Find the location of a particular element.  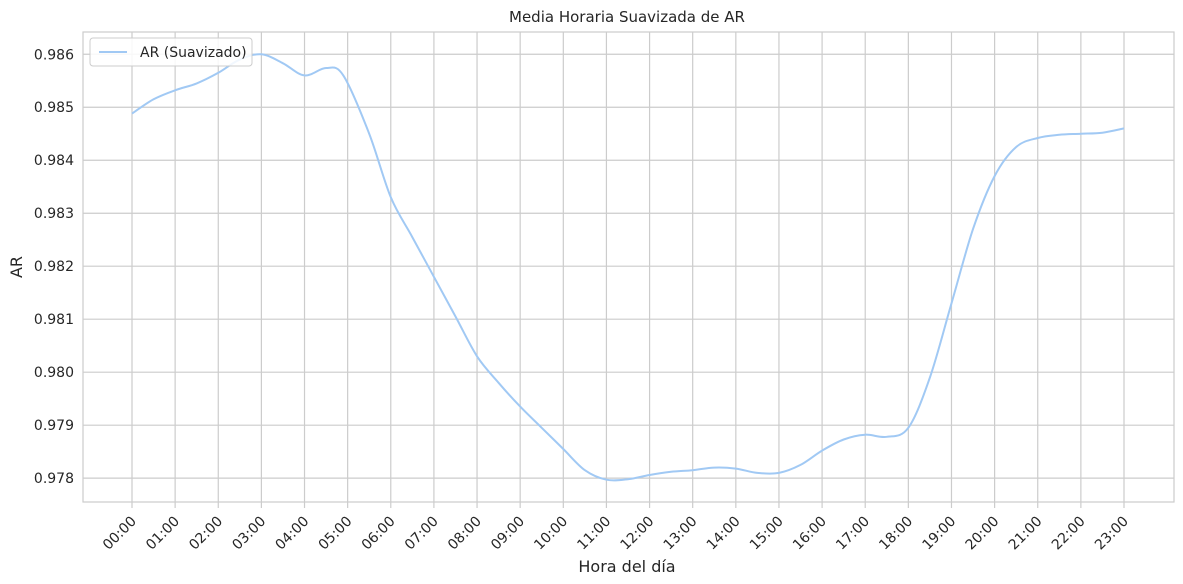

y-tick-label: 0.978 is located at coordinates (54, 479).